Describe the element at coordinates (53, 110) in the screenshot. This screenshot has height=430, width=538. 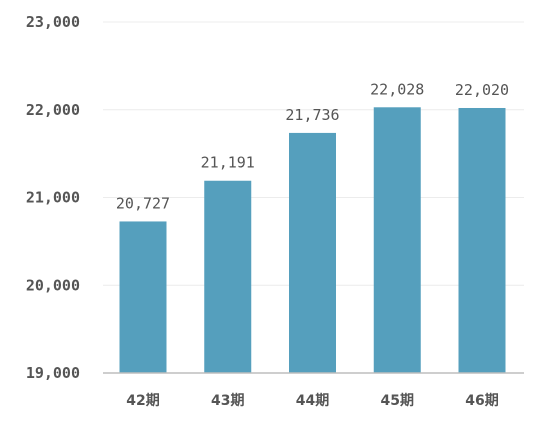
I see `y-tick-label: 22,000` at that location.